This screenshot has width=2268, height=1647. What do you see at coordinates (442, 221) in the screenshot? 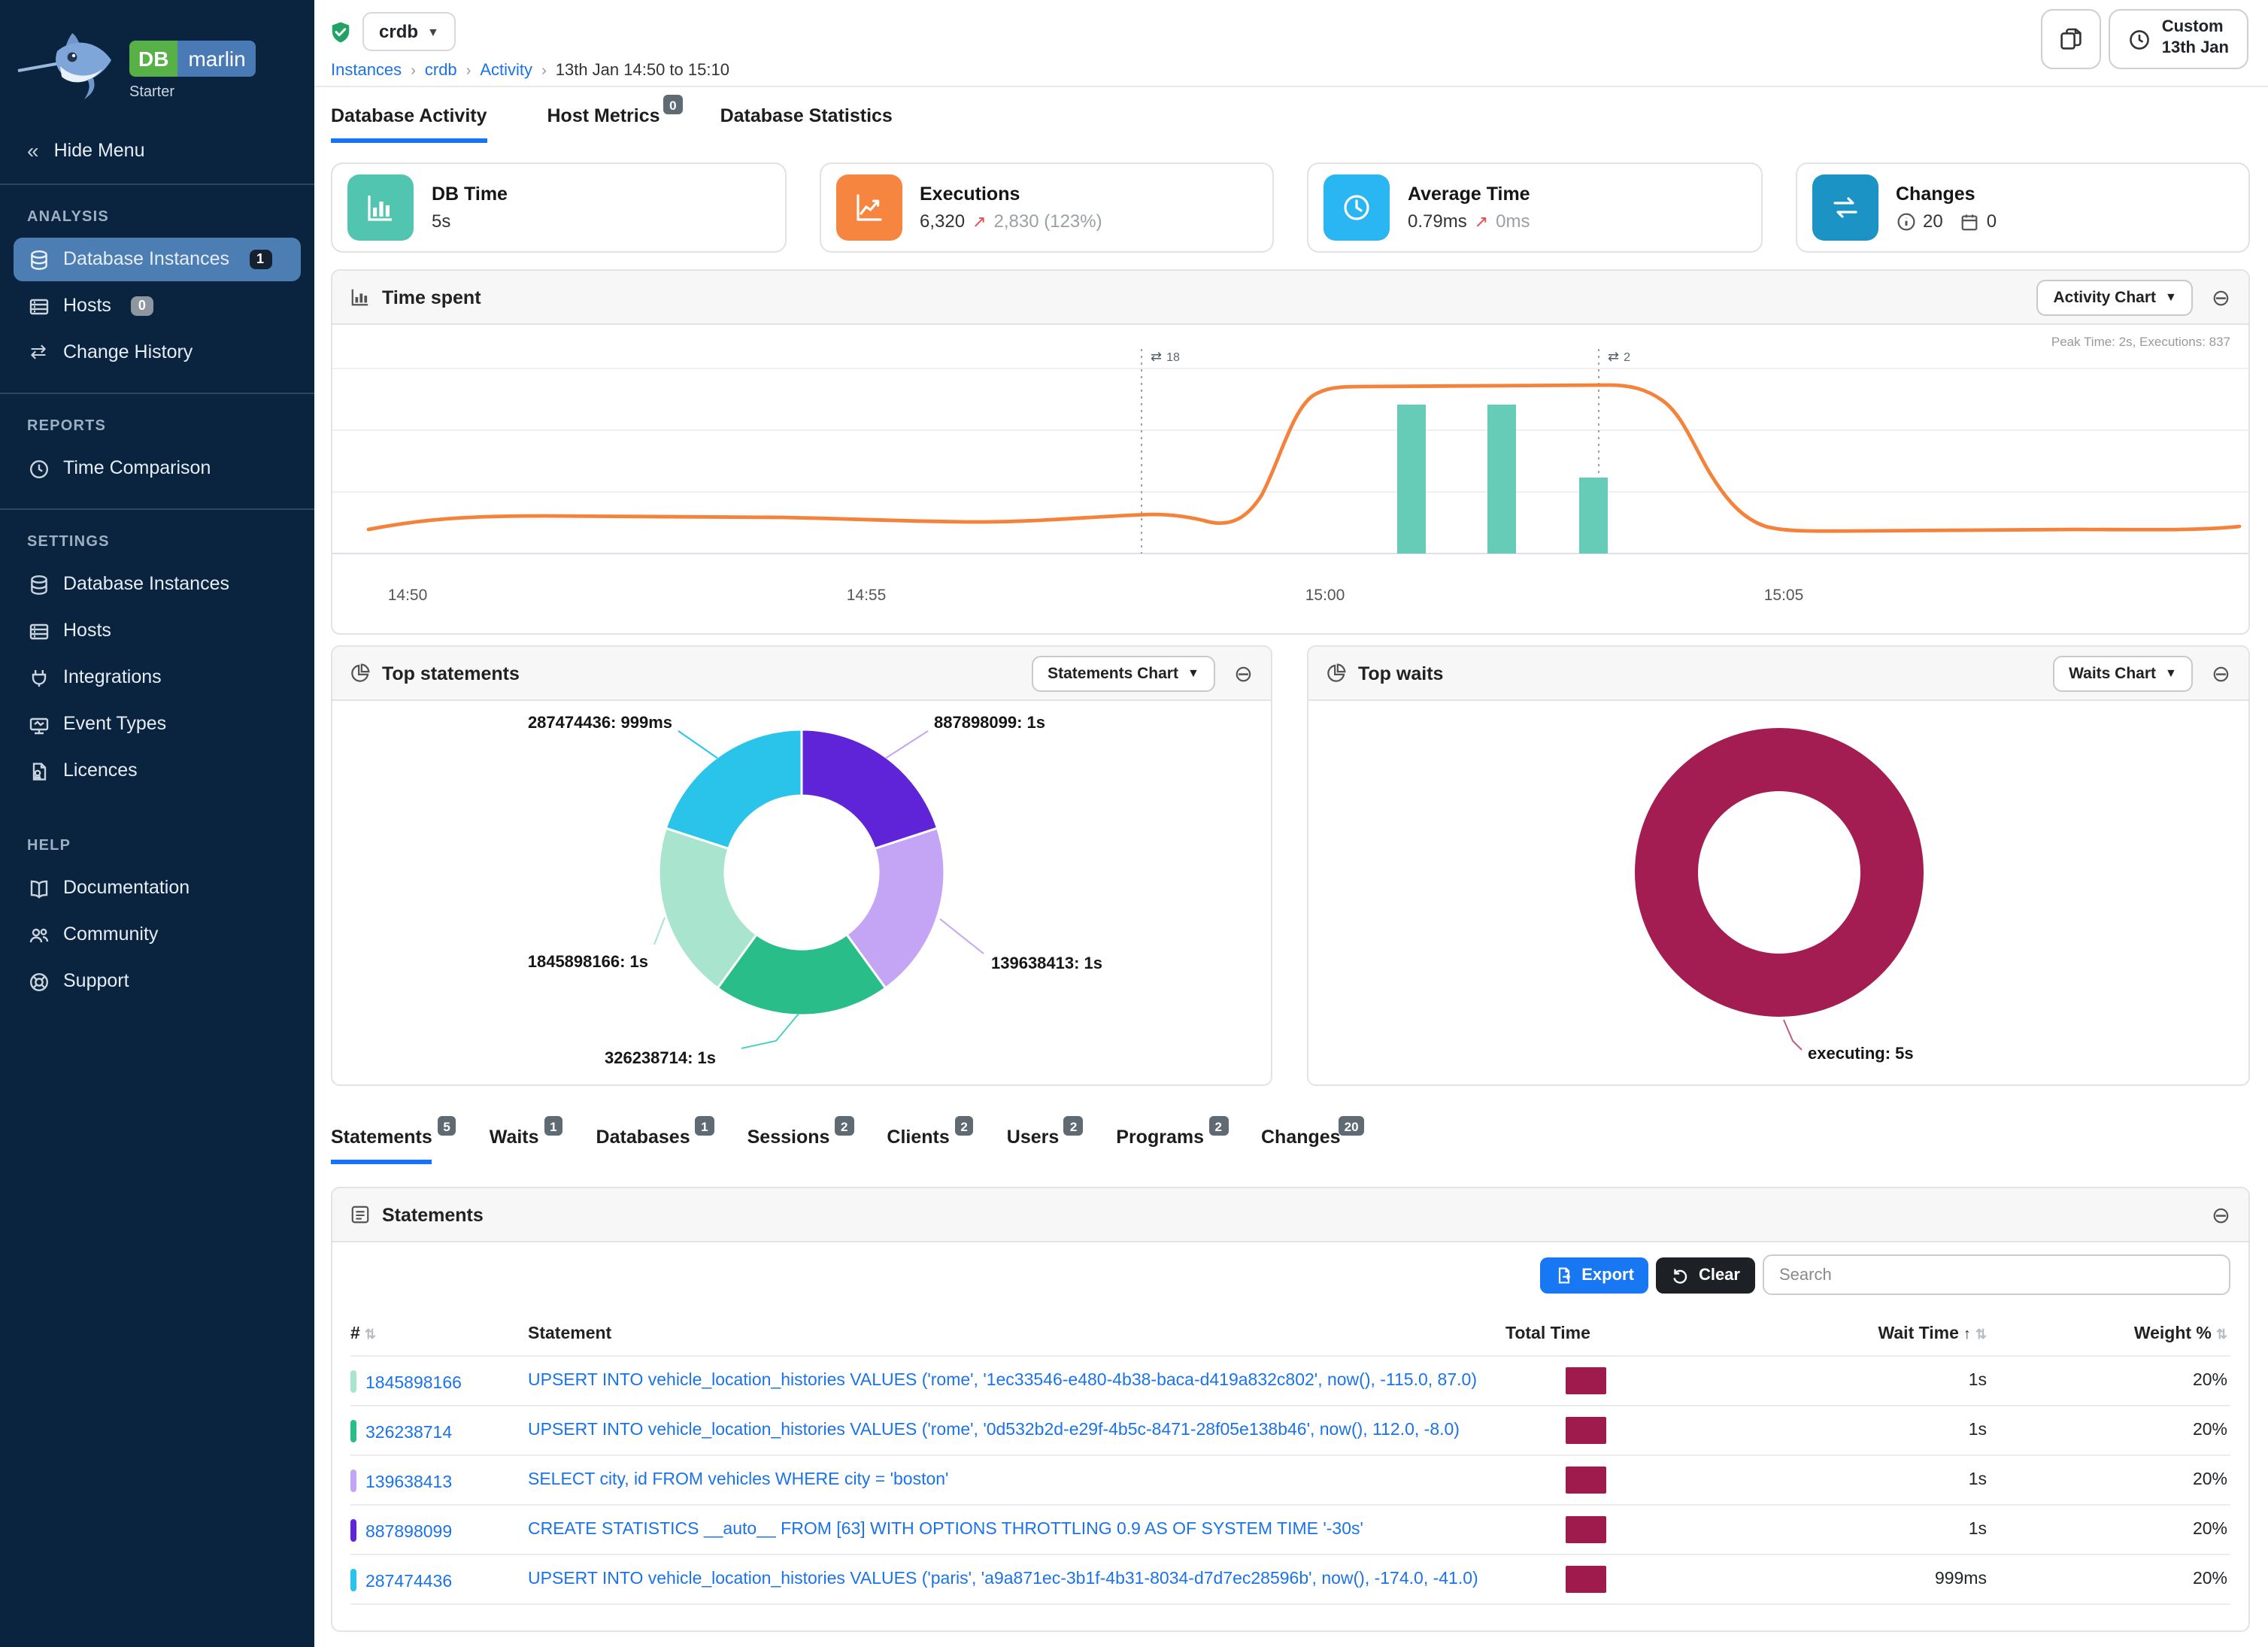
I see `kpi-value: 5s` at bounding box center [442, 221].